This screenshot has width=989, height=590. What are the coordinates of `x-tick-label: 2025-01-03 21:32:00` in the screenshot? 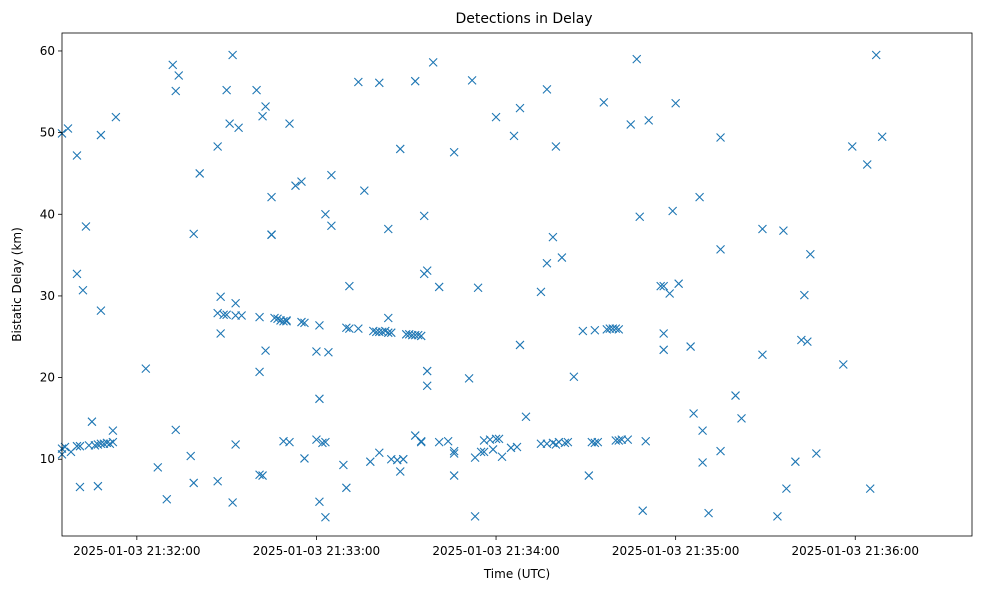 It's located at (136, 551).